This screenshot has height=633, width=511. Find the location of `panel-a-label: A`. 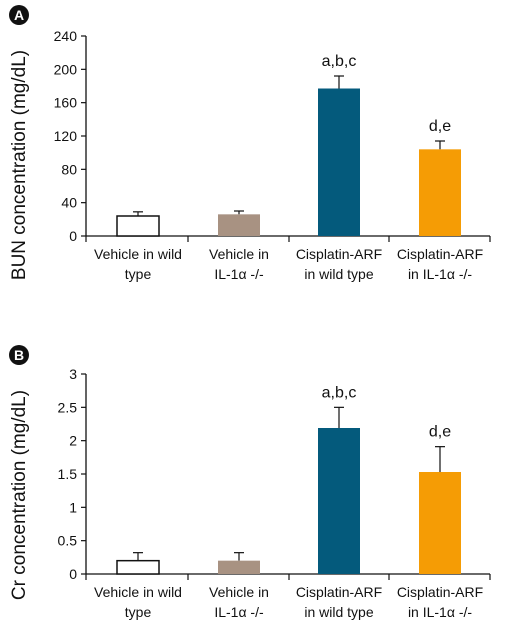

panel-a-label: A is located at coordinates (19, 15).